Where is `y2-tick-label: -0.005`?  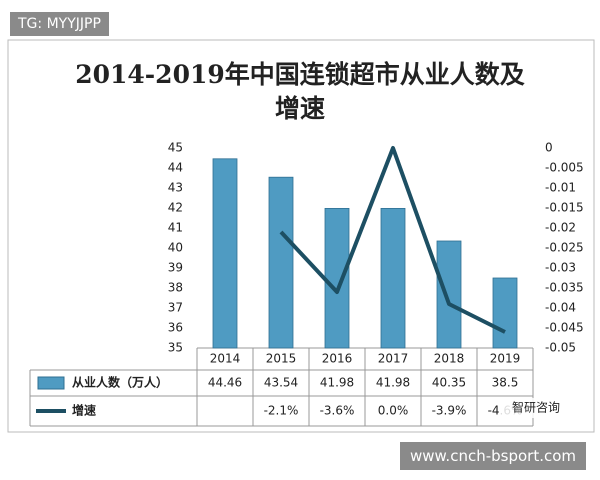 y2-tick-label: -0.005 is located at coordinates (564, 168).